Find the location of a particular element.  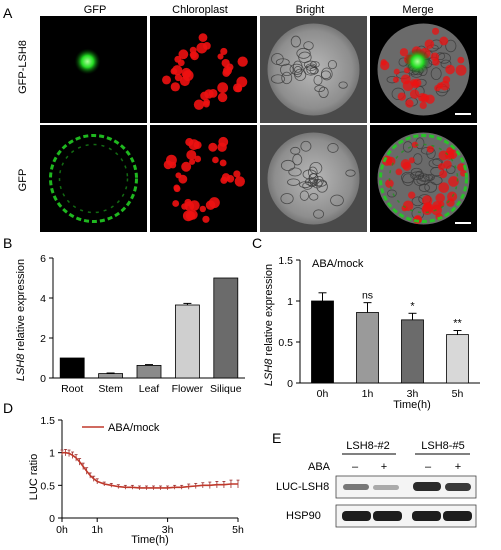

blot-strip-hsp90 is located at coordinates (406, 516).